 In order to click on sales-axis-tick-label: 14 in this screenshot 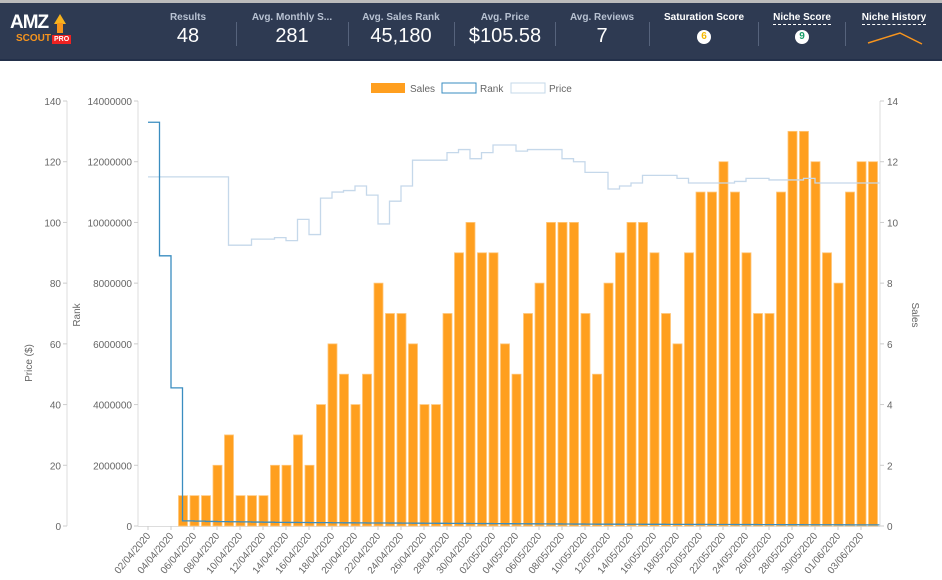, I will do `click(893, 102)`.